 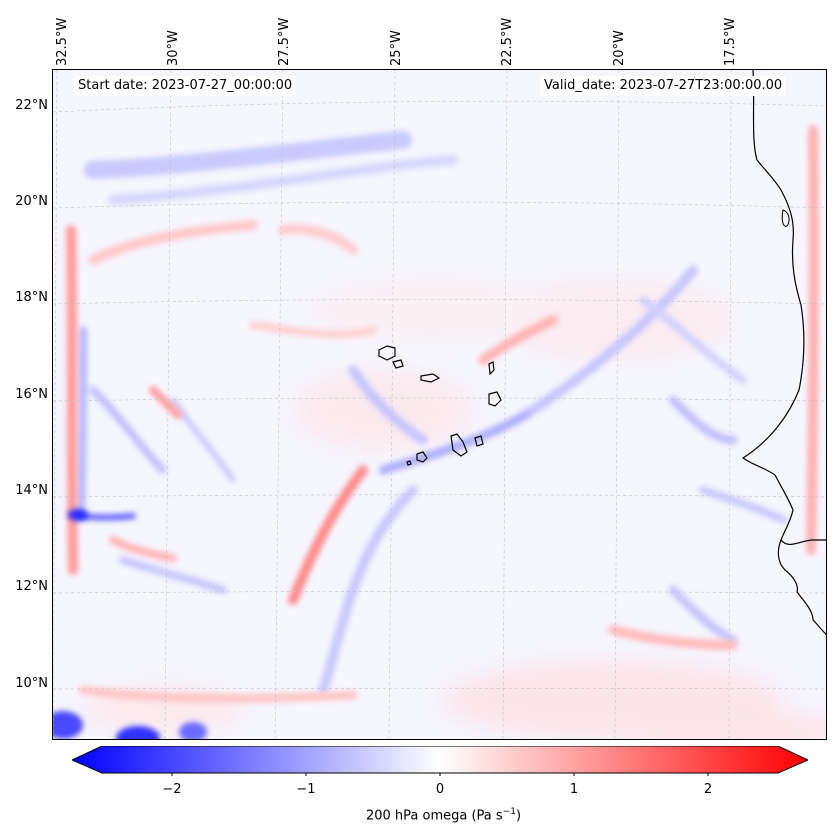 What do you see at coordinates (440, 761) in the screenshot?
I see `colorbar` at bounding box center [440, 761].